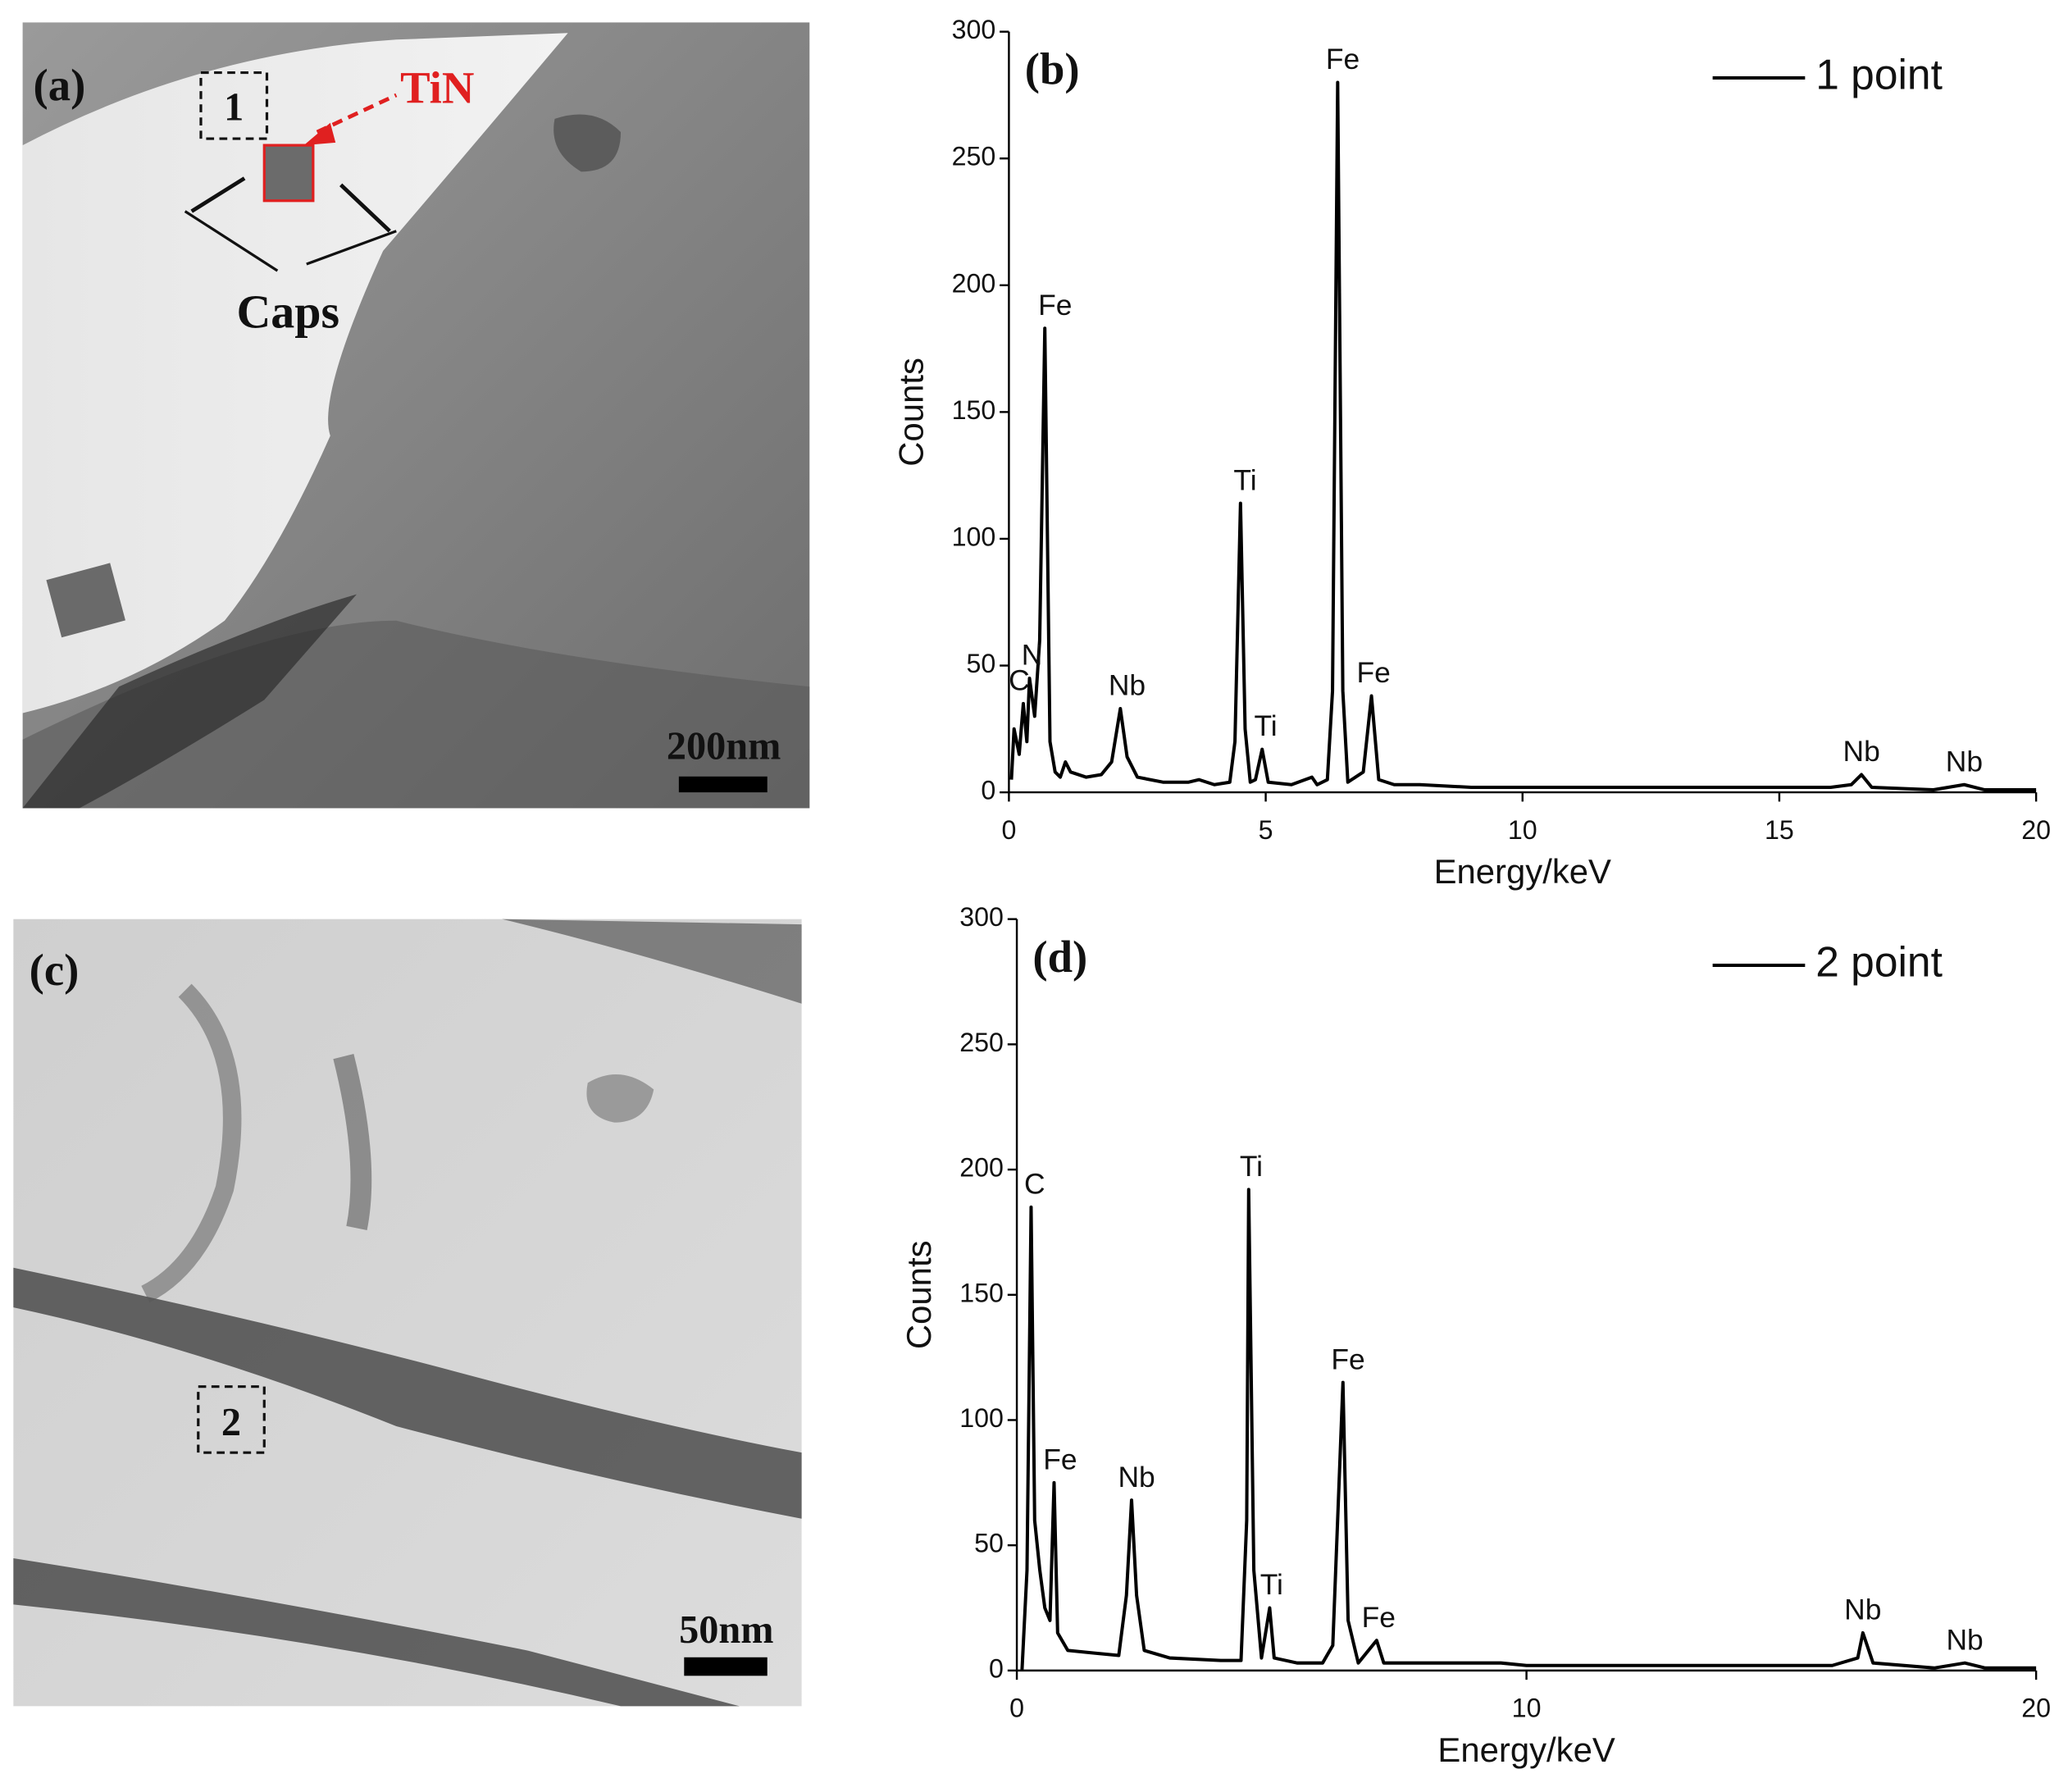  What do you see at coordinates (1032, 655) in the screenshot?
I see `peak-label: N` at bounding box center [1032, 655].